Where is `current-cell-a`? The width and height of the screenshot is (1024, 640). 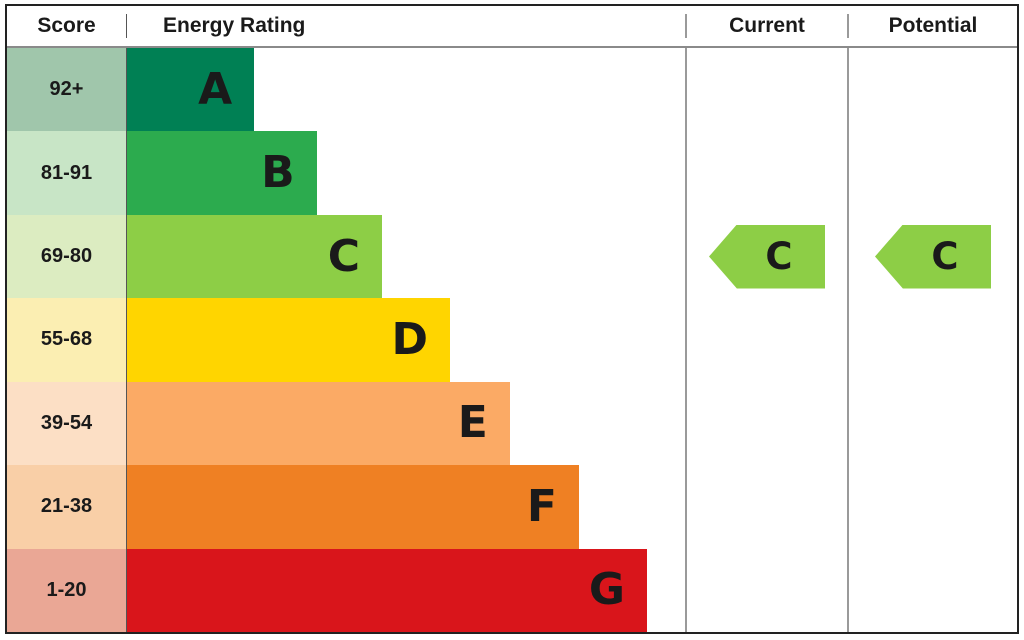 current-cell-a is located at coordinates (766, 90).